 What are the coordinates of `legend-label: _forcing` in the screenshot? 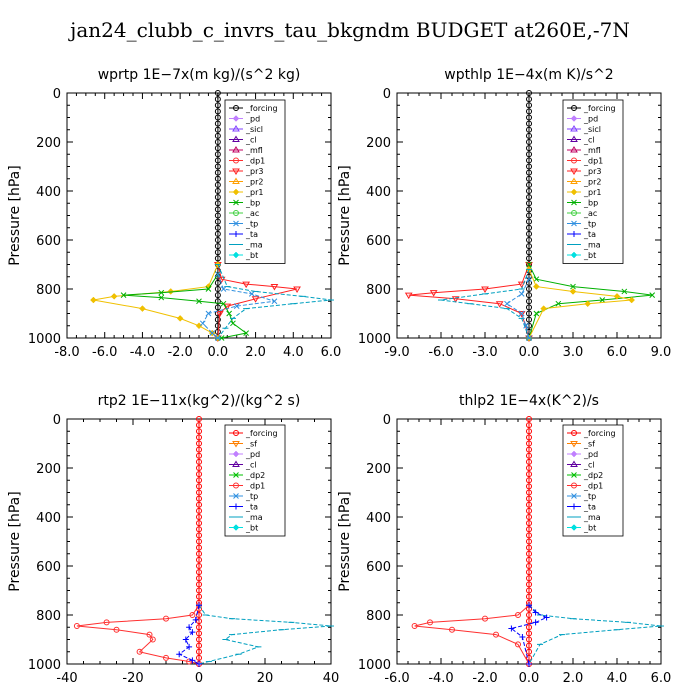 It's located at (261, 108).